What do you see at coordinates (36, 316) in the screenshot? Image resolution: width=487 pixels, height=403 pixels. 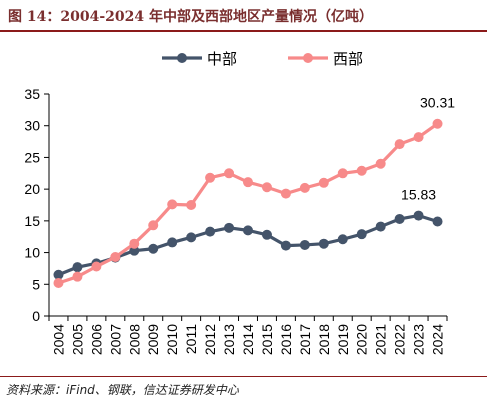 I see `y-tick-label: 0` at bounding box center [36, 316].